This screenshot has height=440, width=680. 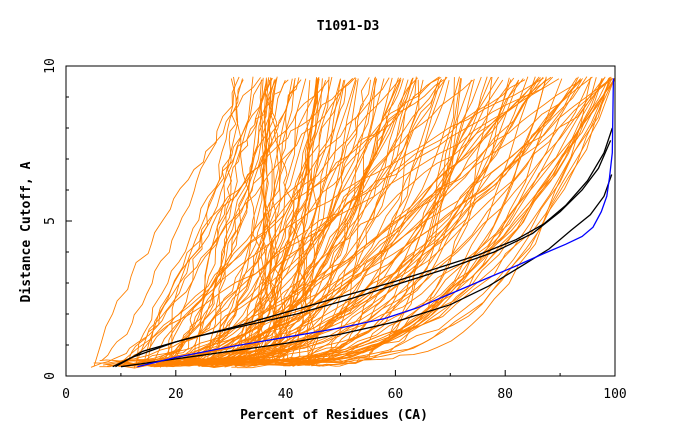 What do you see at coordinates (50, 376) in the screenshot?
I see `y-tick-label: 0` at bounding box center [50, 376].